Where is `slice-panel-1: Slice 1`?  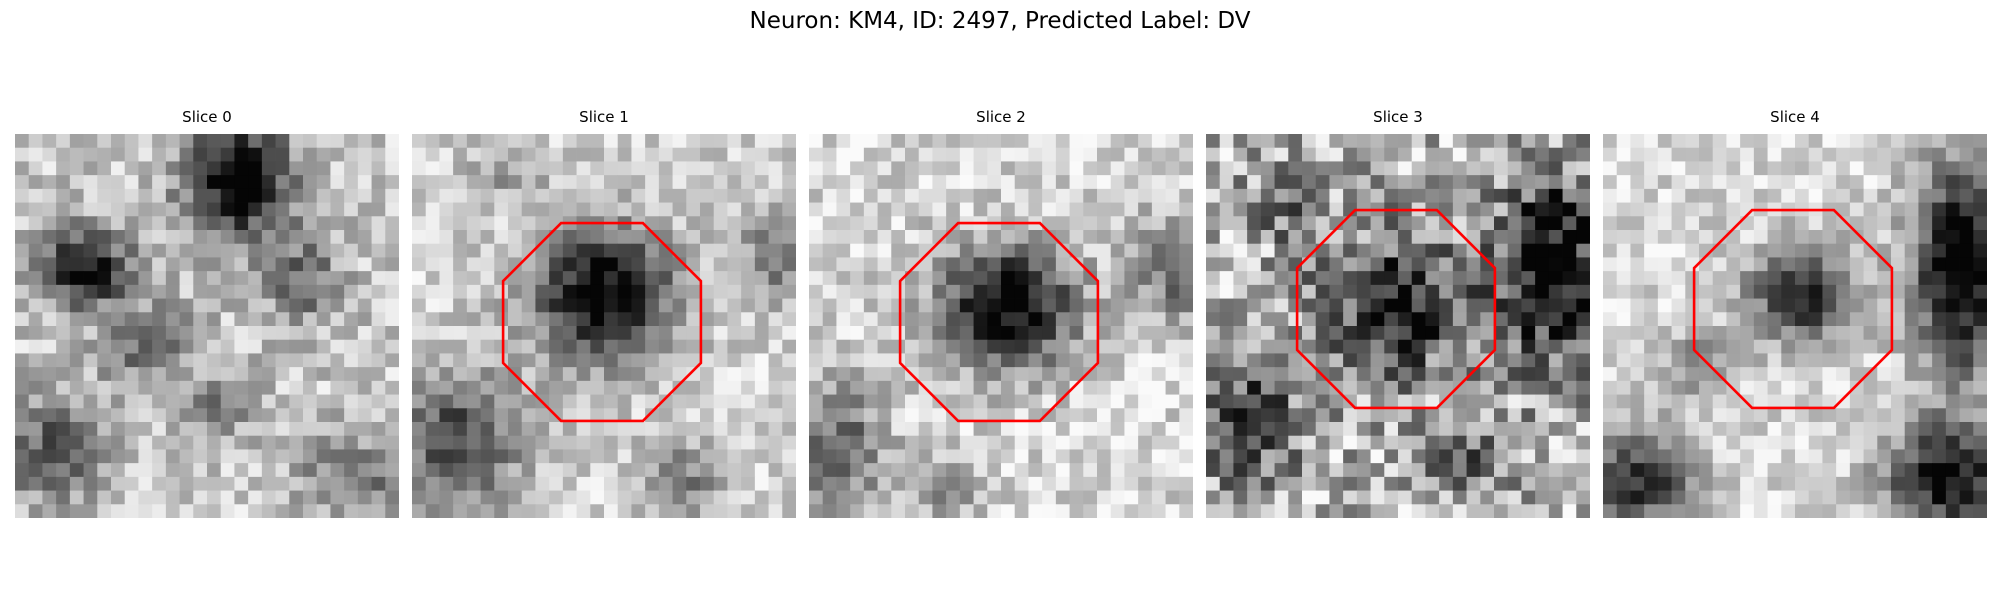
slice-panel-1: Slice 1 is located at coordinates (604, 314).